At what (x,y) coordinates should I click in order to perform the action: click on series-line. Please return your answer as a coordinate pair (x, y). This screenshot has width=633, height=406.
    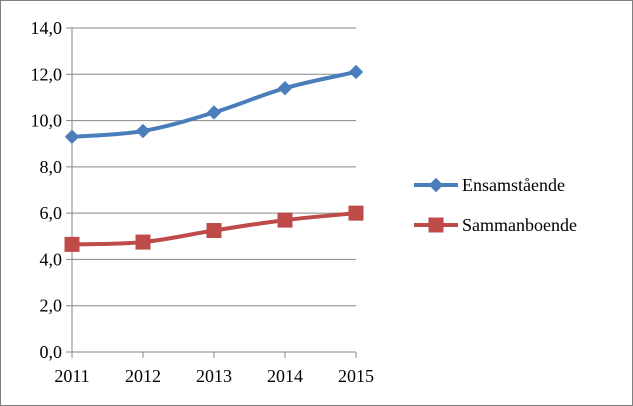
    Looking at the image, I should click on (214, 104).